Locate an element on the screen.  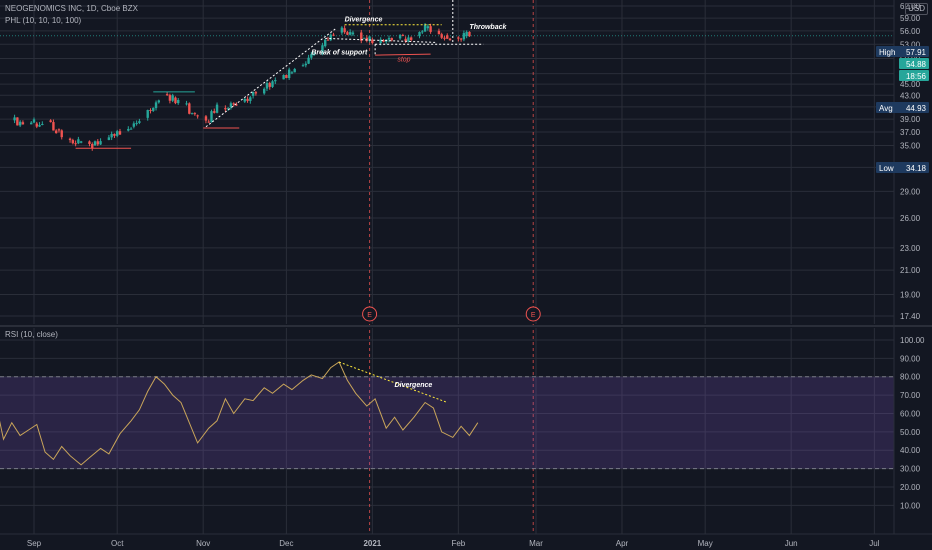
currency-button: USD is located at coordinates (916, 9).